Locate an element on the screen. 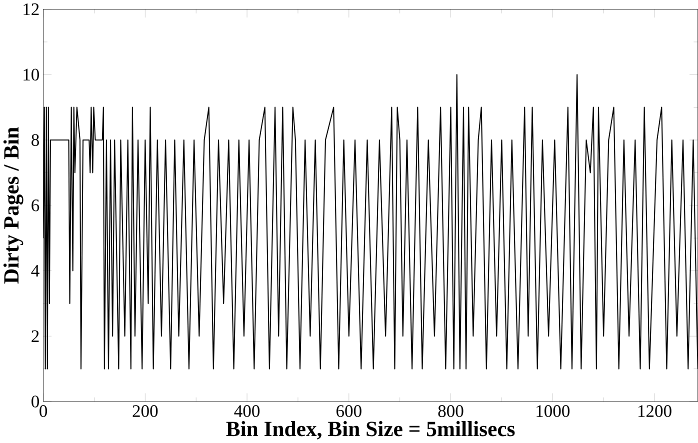 This screenshot has width=698, height=443. y-axis-title: Dirty Pages / Bin is located at coordinates (13, 205).